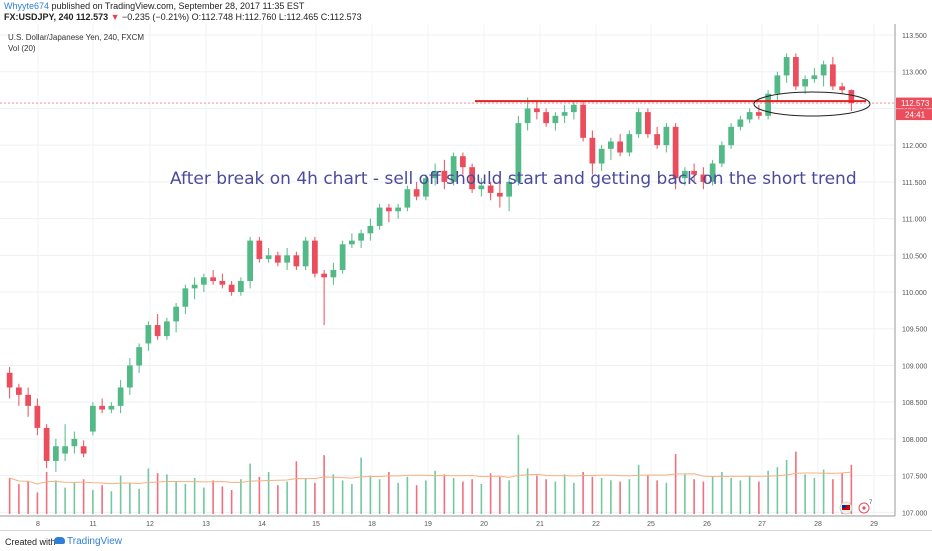  I want to click on tradingview-brand-link: TradingView, so click(95, 541).